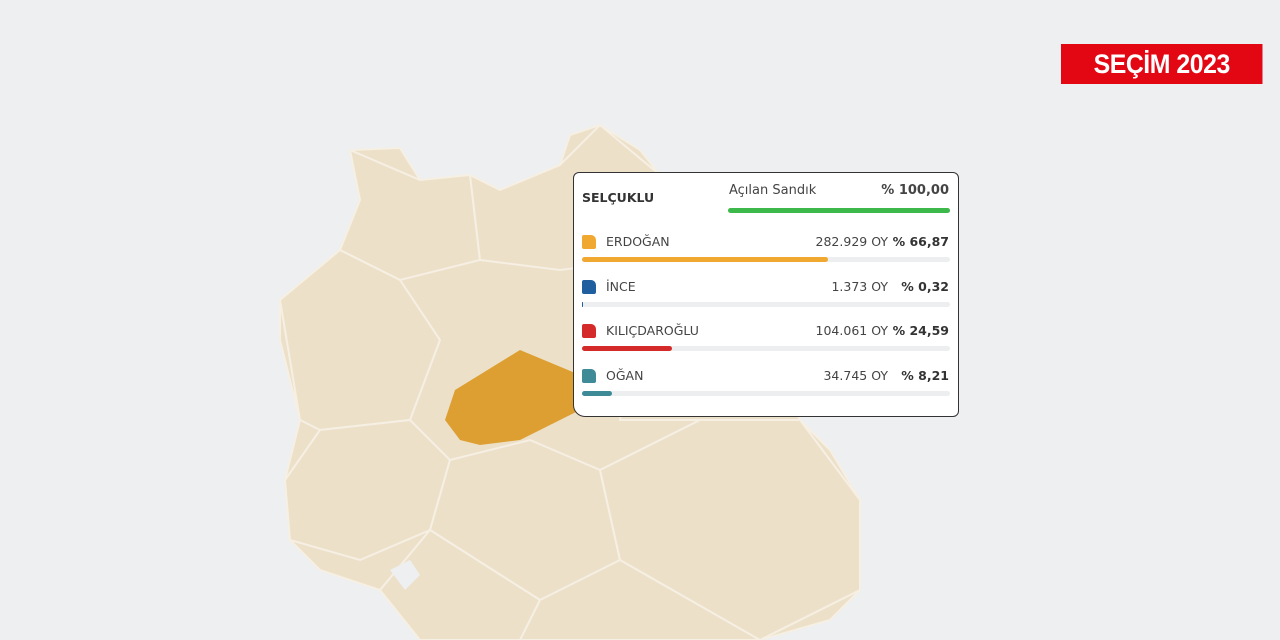 The image size is (1280, 640). I want to click on district-name: SELÇUKLU, so click(618, 197).